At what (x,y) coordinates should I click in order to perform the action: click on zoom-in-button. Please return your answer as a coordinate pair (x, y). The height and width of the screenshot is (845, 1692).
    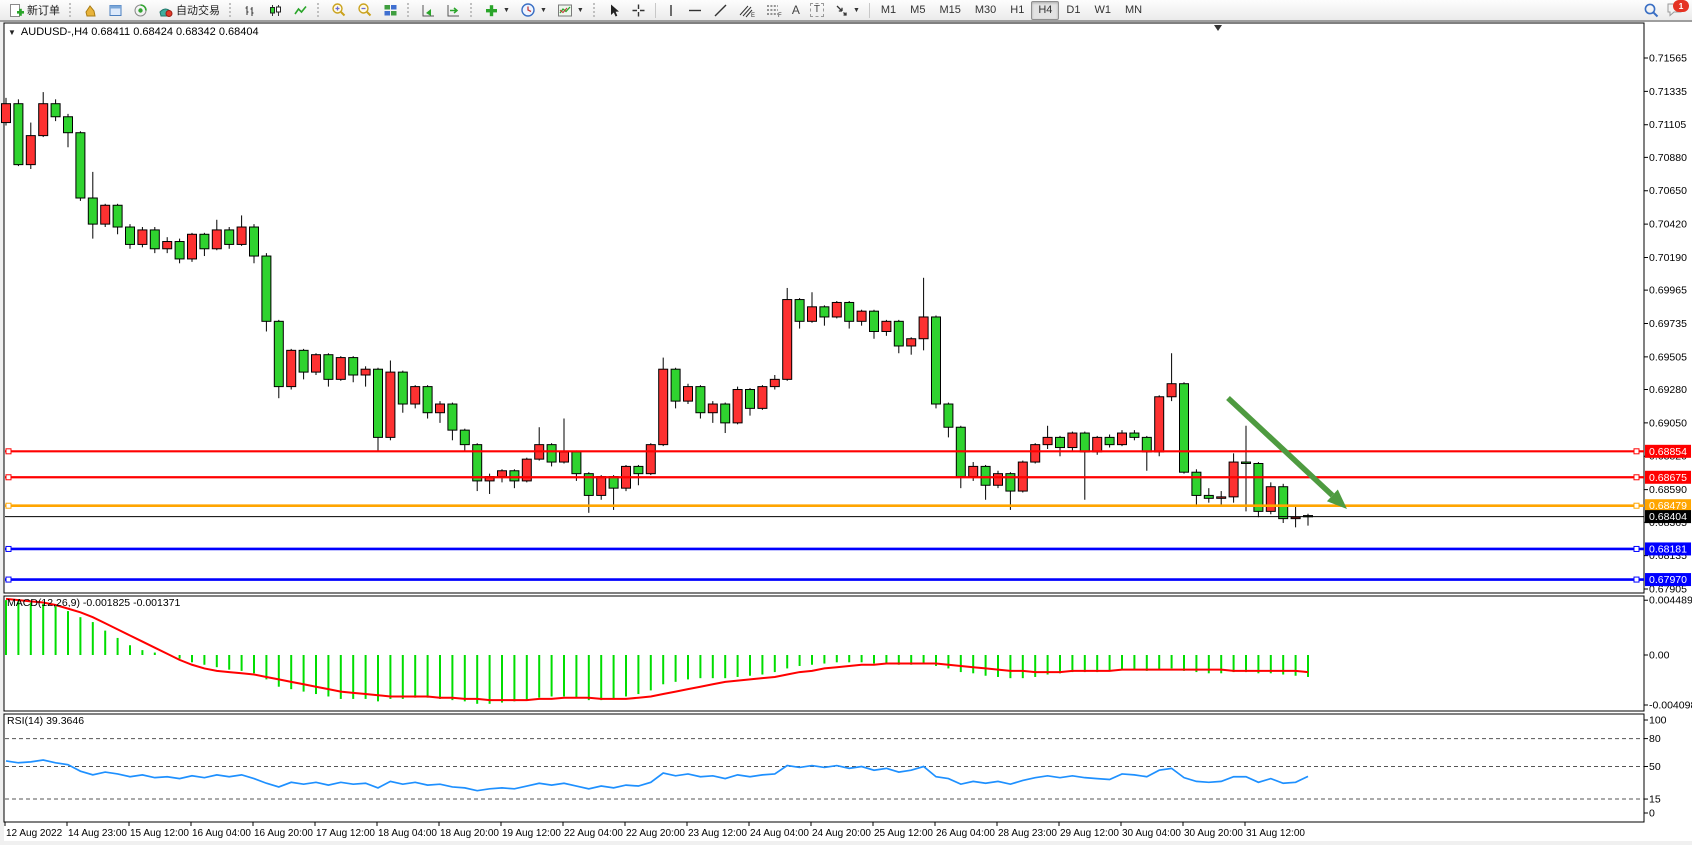
    Looking at the image, I should click on (339, 10).